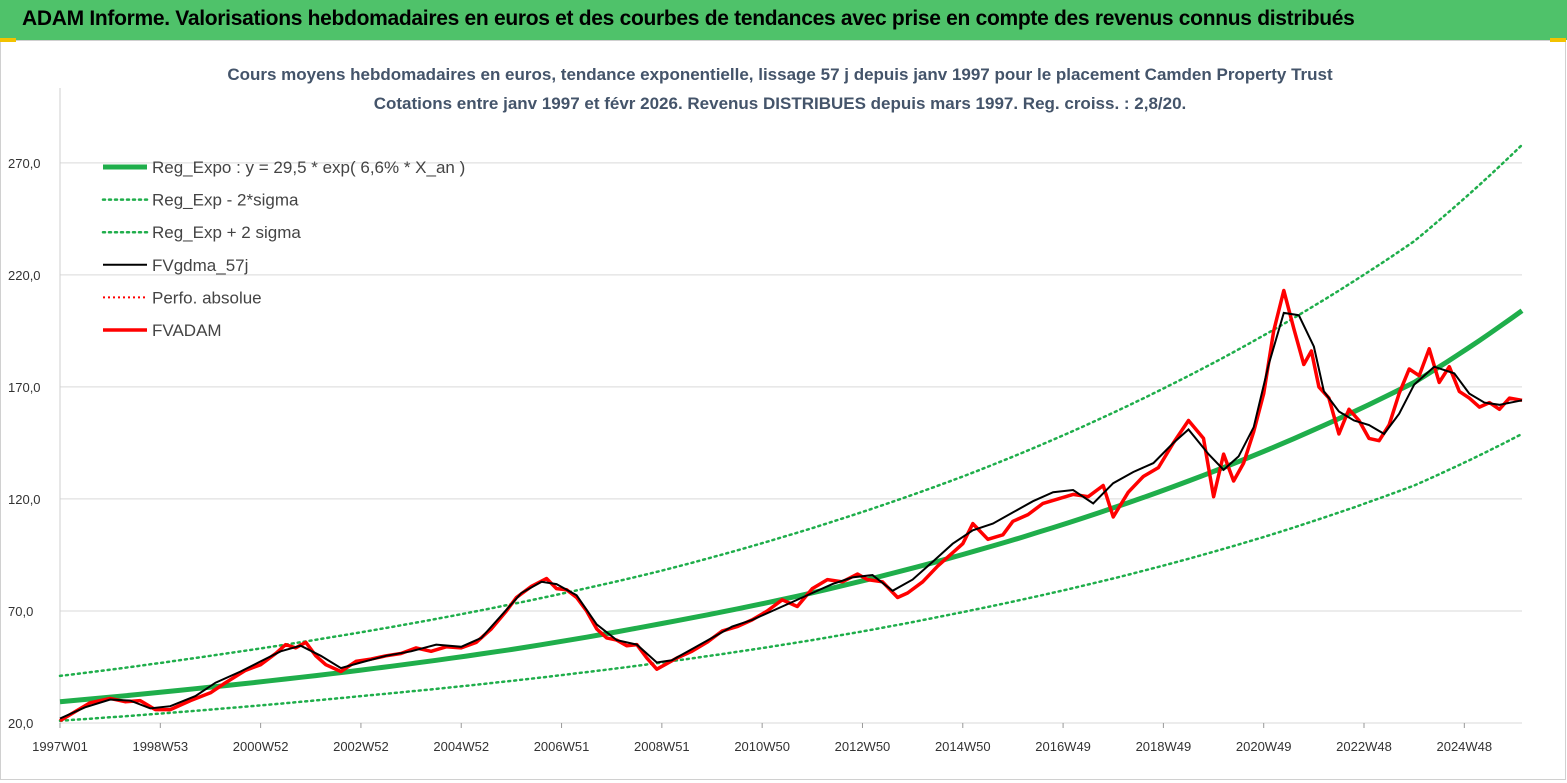 This screenshot has height=783, width=1567. Describe the element at coordinates (1264, 746) in the screenshot. I see `x-tick-label: 2020W49` at that location.